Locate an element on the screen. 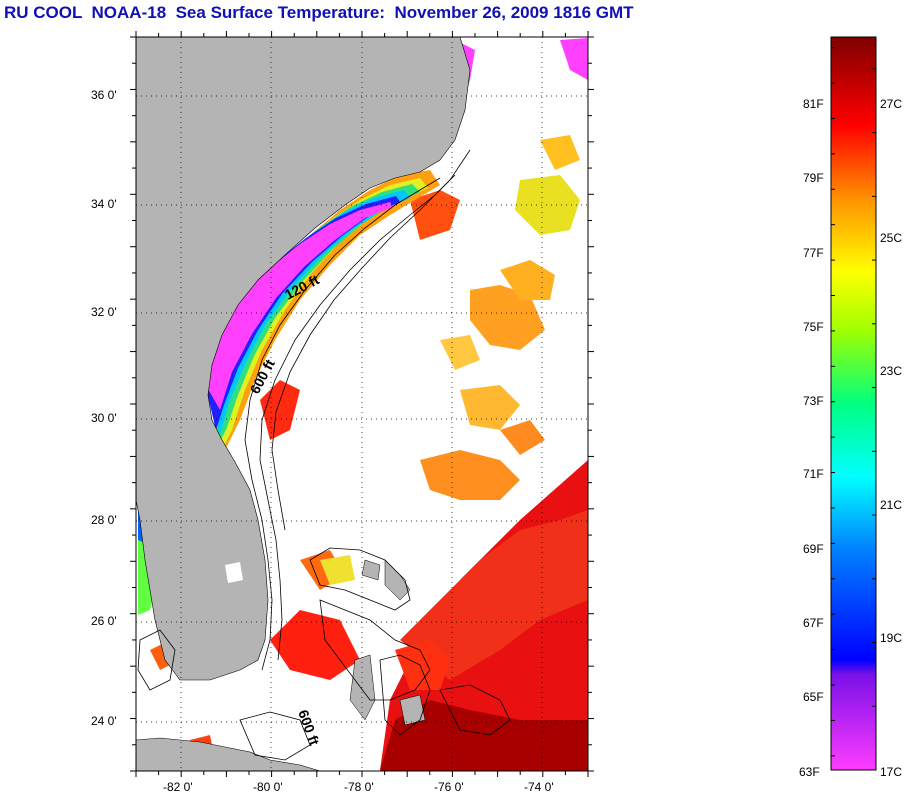  colorbar-f-69: 69F is located at coordinates (813, 549).